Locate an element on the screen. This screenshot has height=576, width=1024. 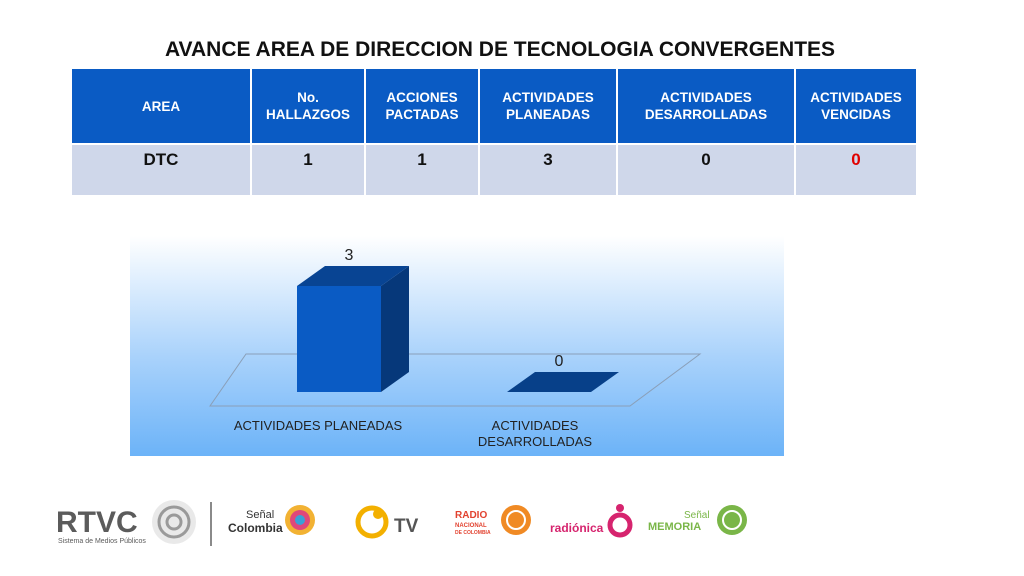
cell-planeadas: 3 is located at coordinates (548, 169).